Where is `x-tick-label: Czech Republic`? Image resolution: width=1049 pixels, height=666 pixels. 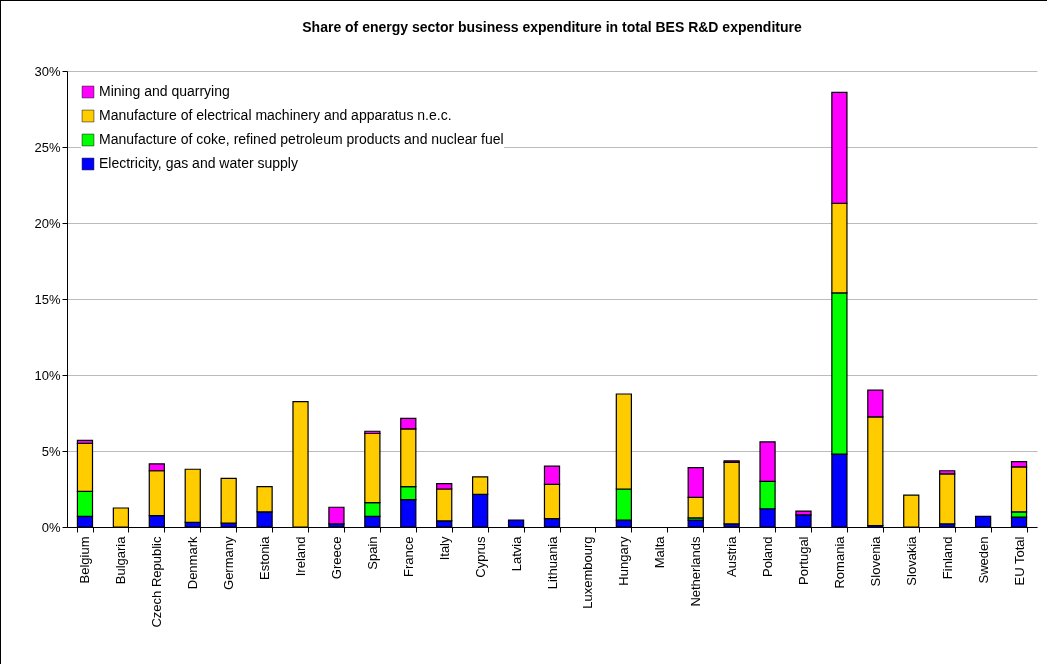
x-tick-label: Czech Republic is located at coordinates (157, 582).